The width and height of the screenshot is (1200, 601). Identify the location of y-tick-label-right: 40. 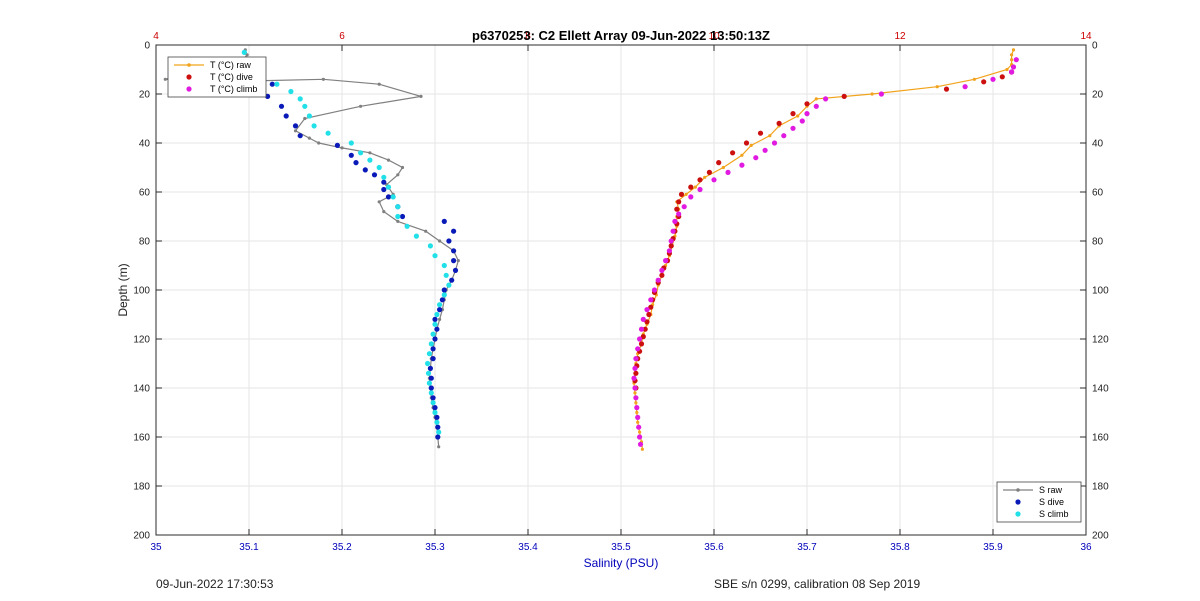
(1098, 144).